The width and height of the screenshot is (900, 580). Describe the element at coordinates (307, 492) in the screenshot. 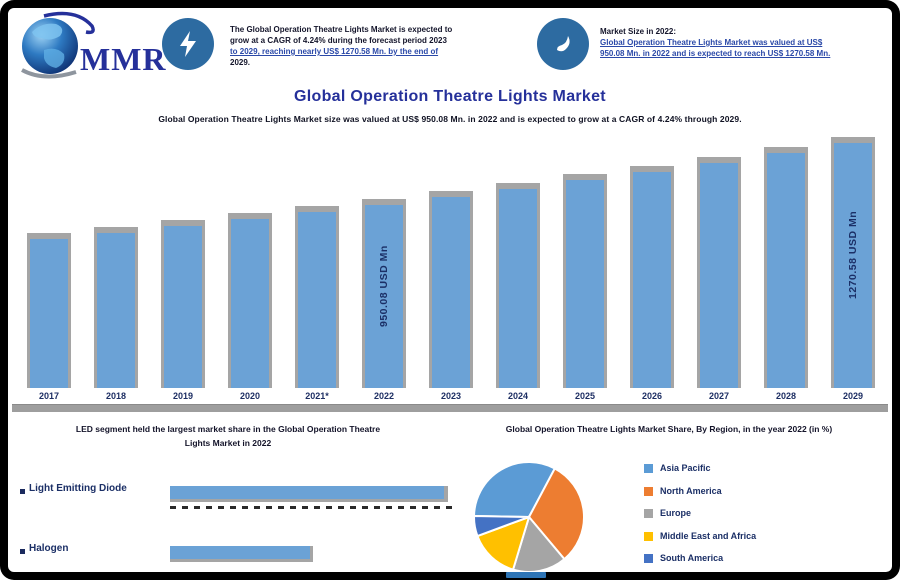

I see `led-bar` at that location.